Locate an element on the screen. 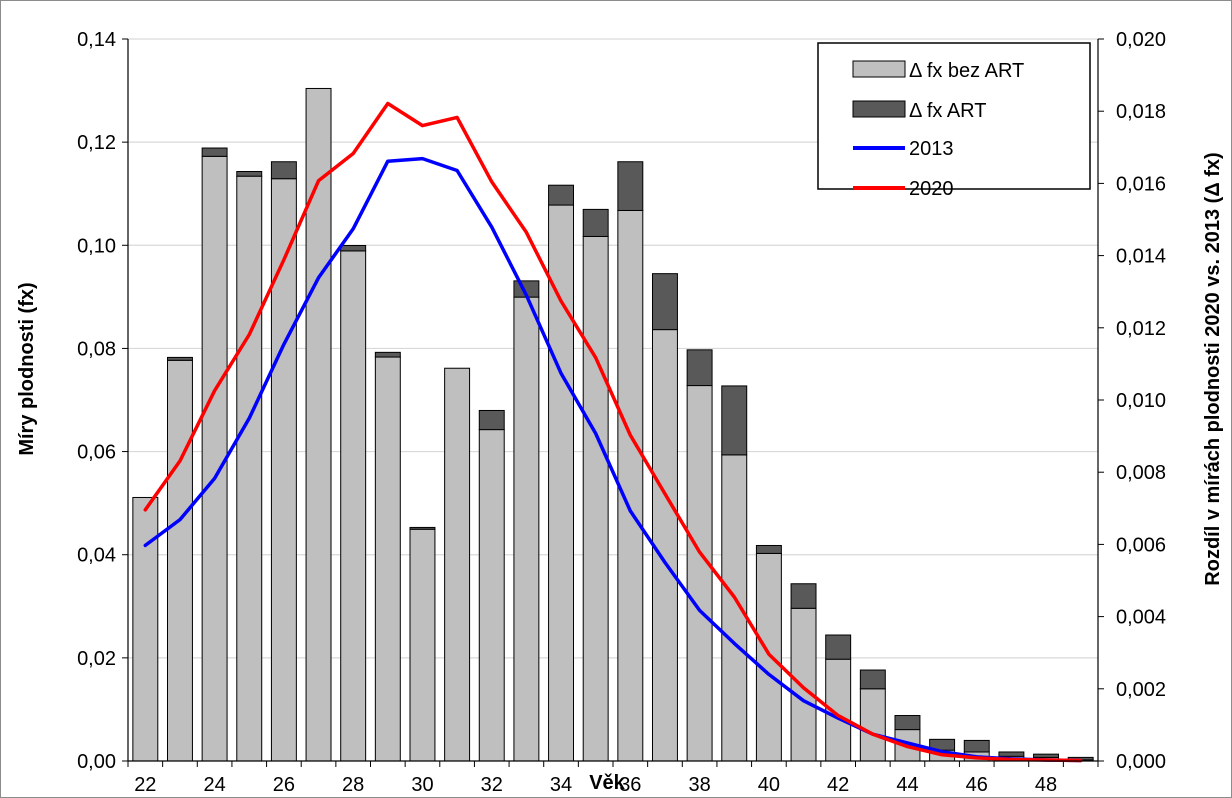  legend-label-bez-art: Δ fx bez ART is located at coordinates (966, 71).